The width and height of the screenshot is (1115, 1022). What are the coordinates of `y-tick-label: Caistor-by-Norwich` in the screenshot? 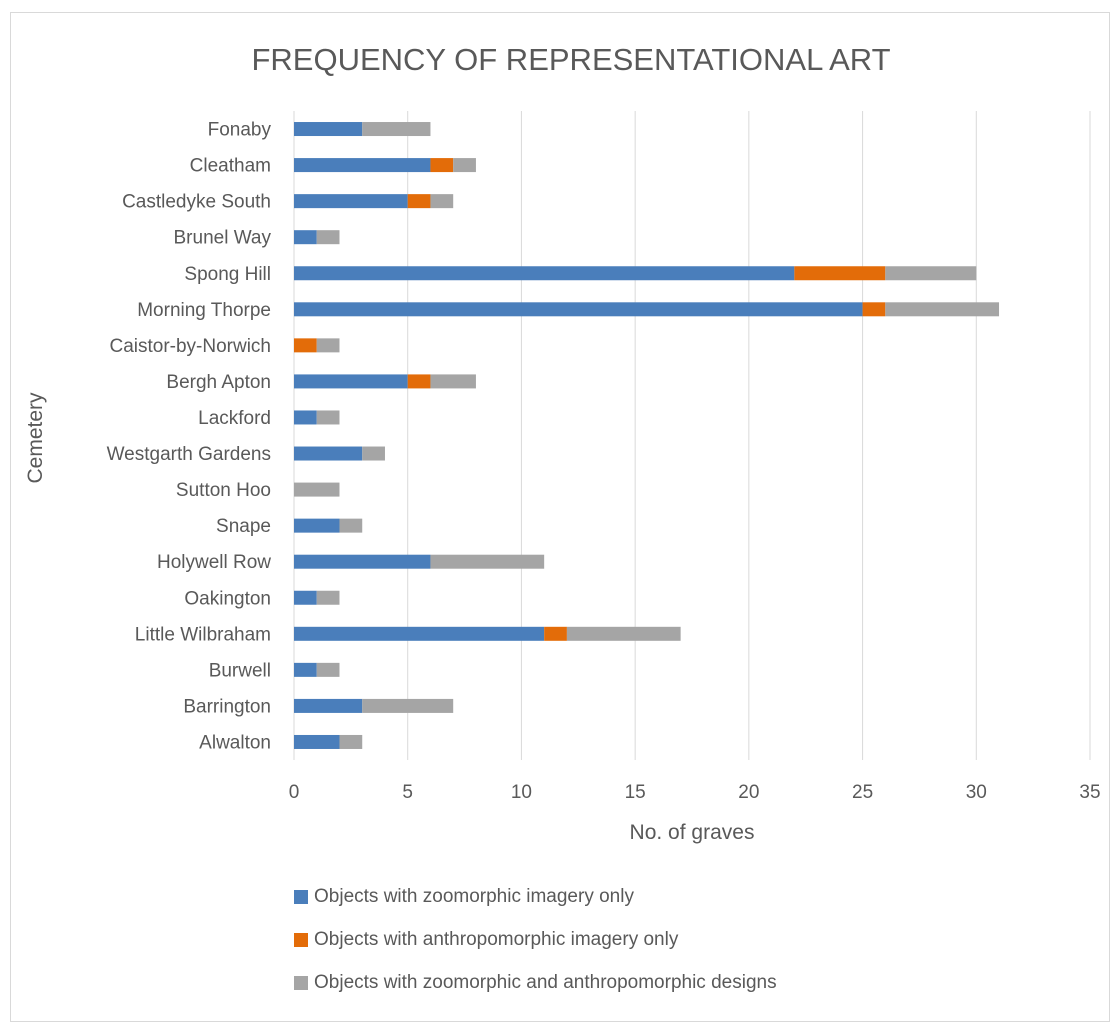 It's located at (190, 346).